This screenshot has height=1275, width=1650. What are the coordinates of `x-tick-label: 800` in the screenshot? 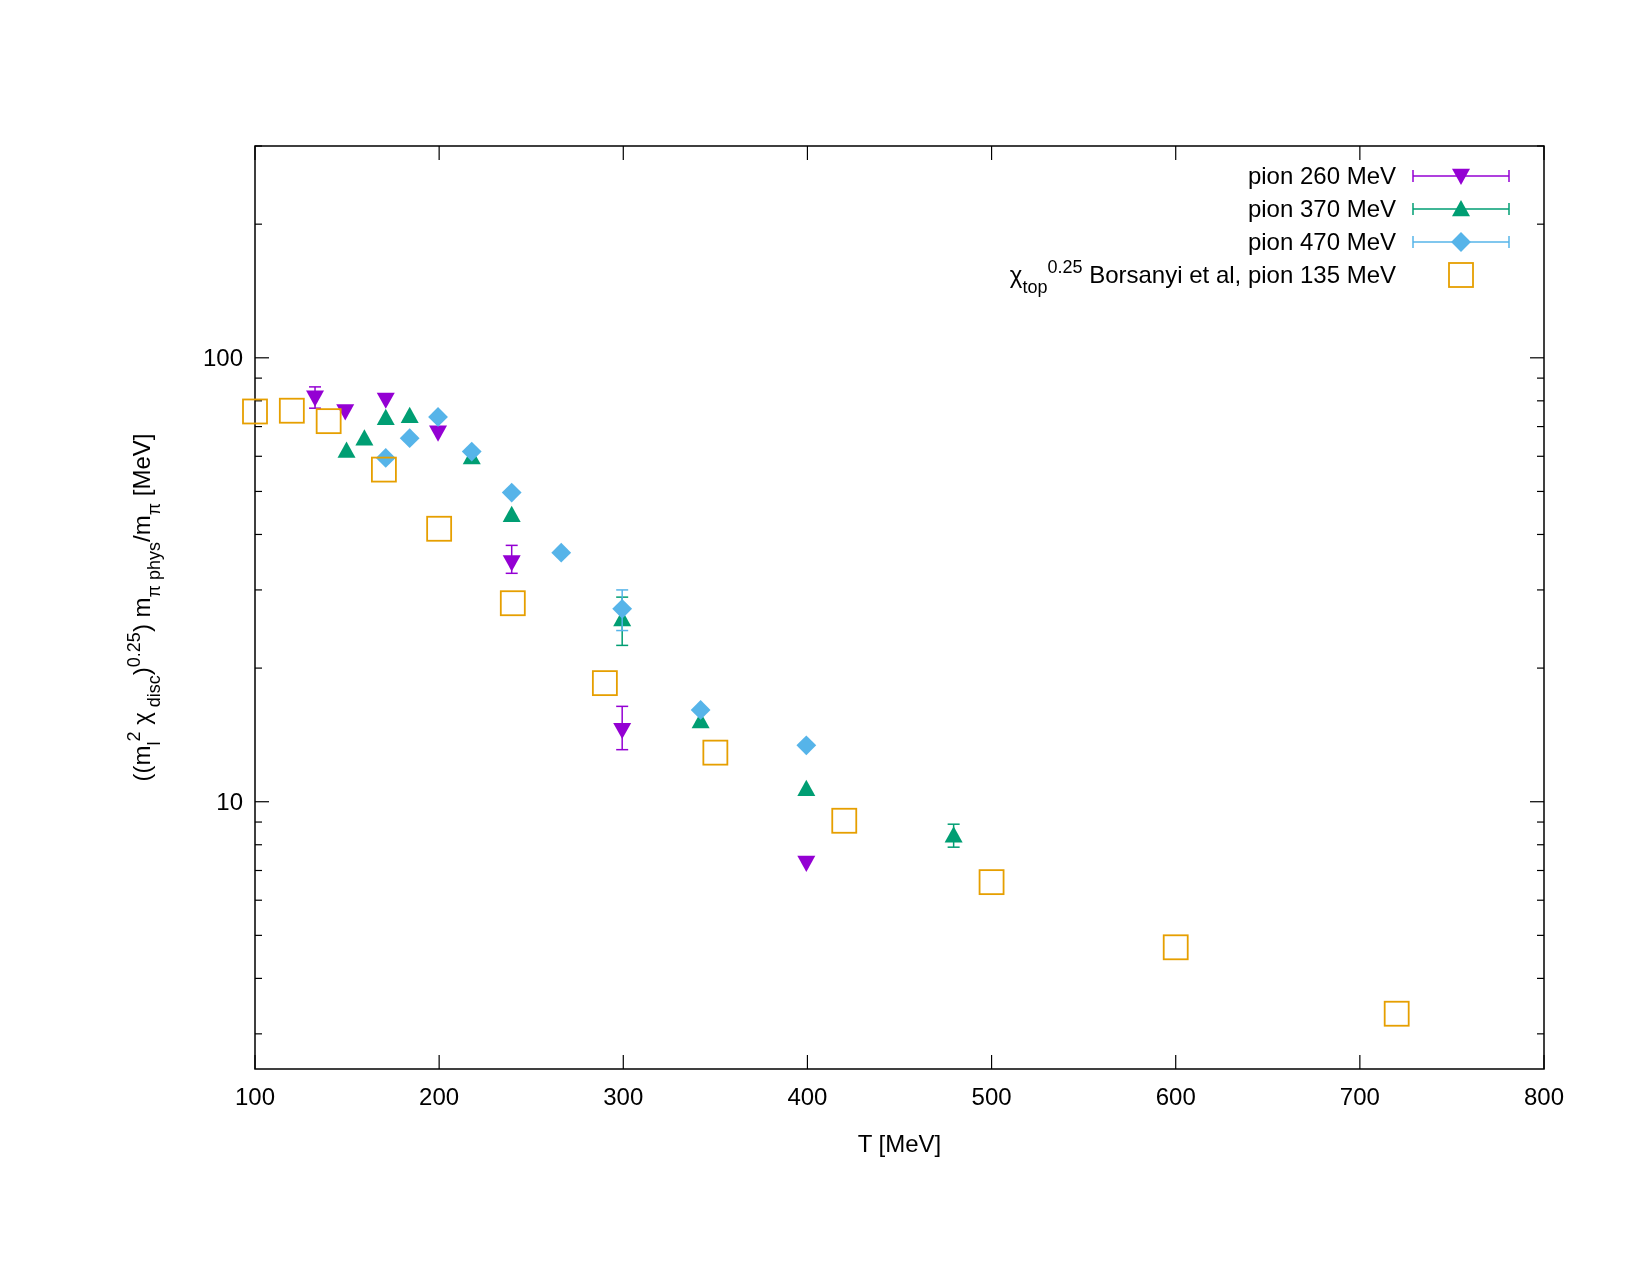 It's located at (1544, 1096).